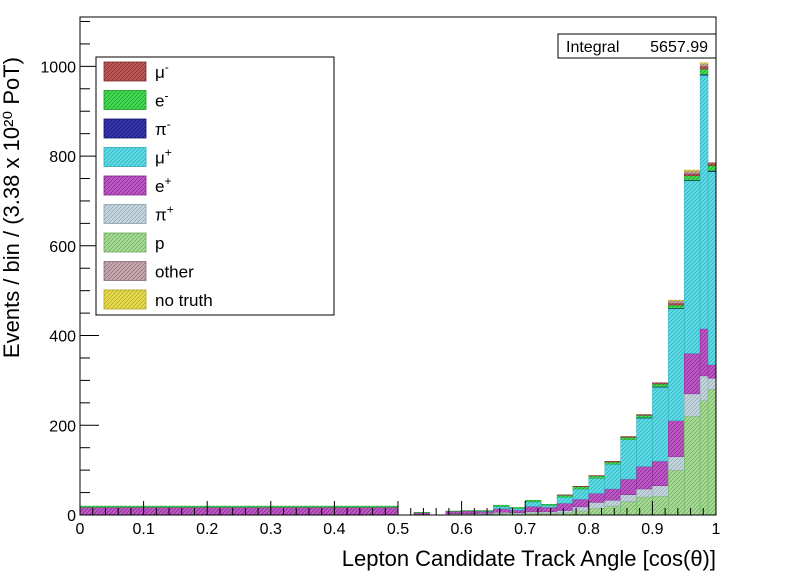  Describe the element at coordinates (62, 247) in the screenshot. I see `y-tick-label: 600` at that location.